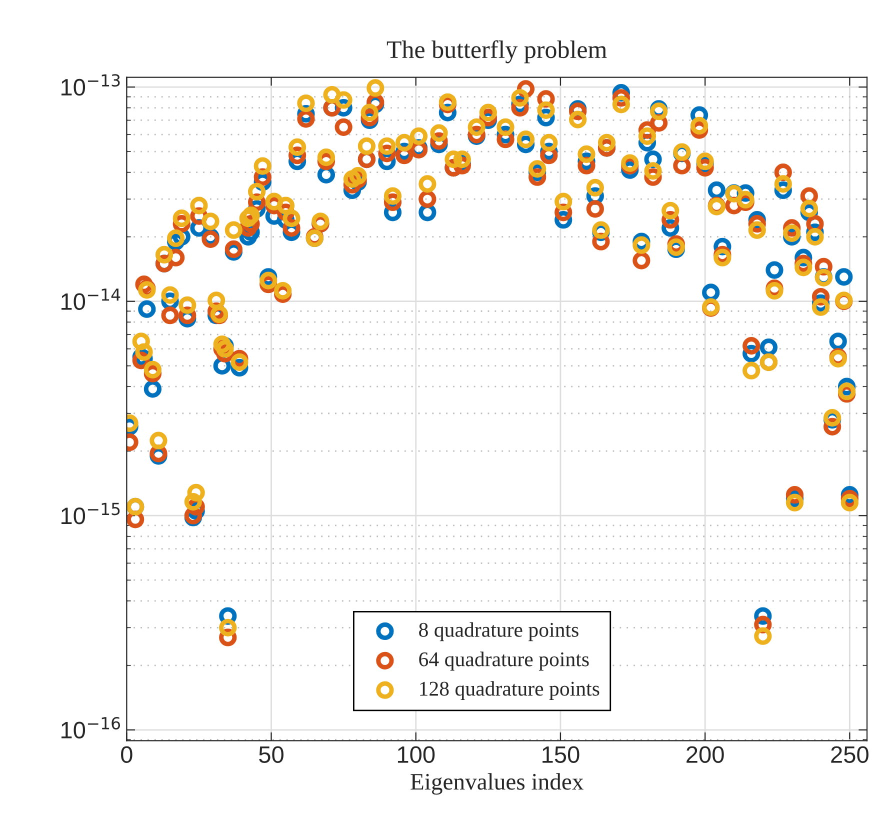  Describe the element at coordinates (416, 754) in the screenshot. I see `x-tick-label: 100` at that location.